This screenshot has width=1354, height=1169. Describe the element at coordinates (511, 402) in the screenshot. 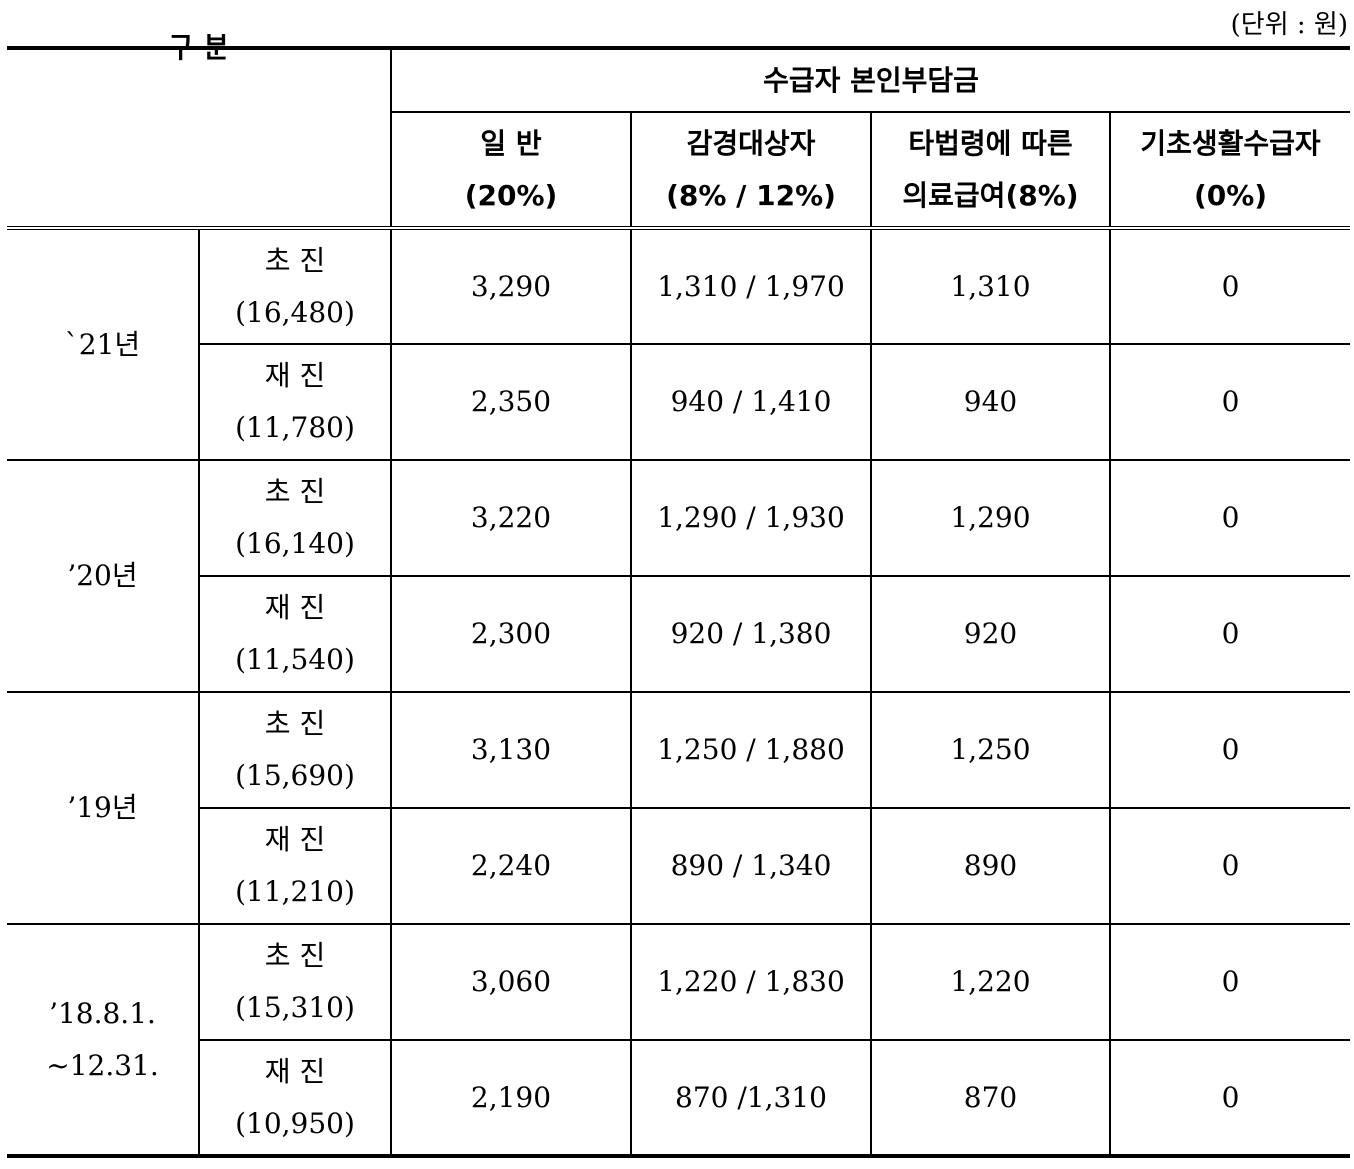

I see `value-cell: 2,350` at that location.